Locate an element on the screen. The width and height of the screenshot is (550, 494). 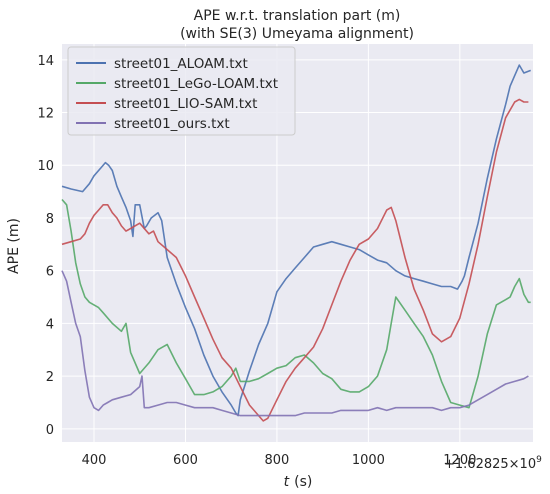
y-tick-label: 10 is located at coordinates (45, 166).